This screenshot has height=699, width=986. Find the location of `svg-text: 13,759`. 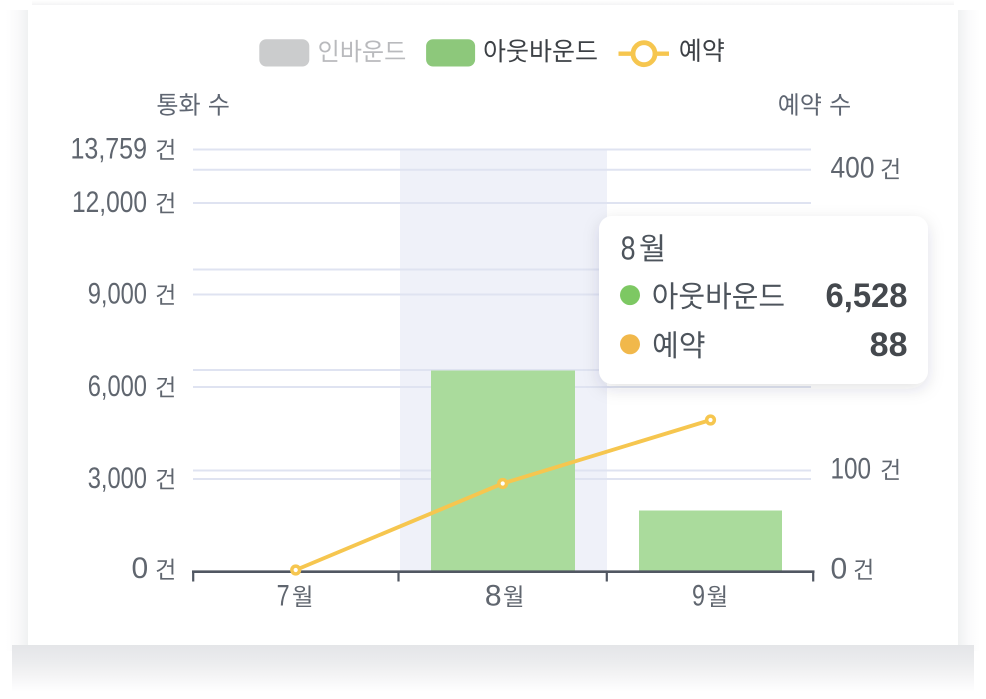

svg-text: 13,759 is located at coordinates (109, 148).